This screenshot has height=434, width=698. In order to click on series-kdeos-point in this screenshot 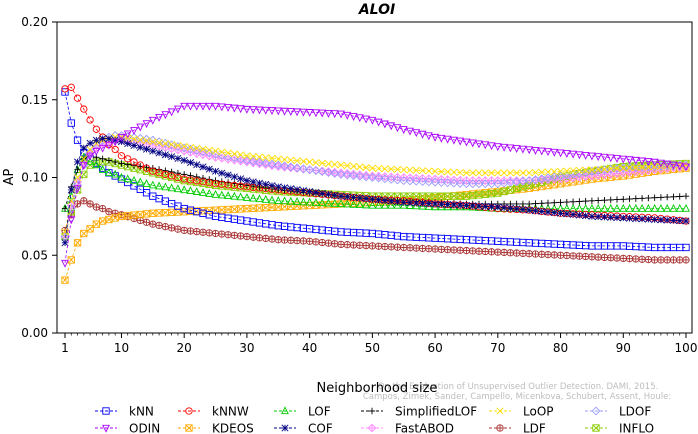, I will do `click(77, 243)`.